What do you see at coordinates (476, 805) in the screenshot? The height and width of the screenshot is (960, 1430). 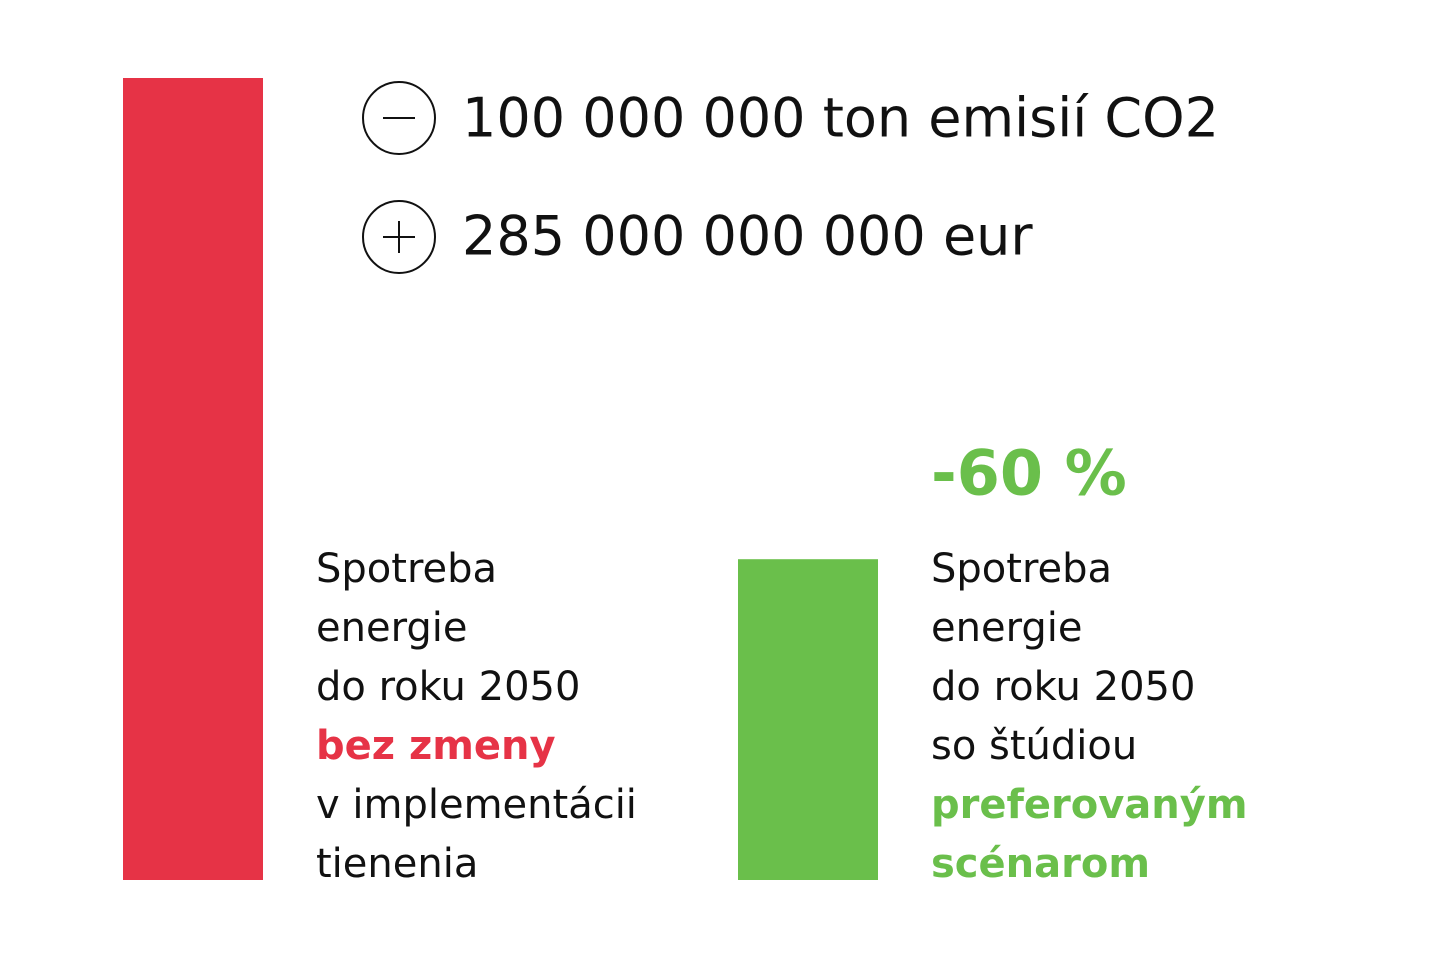 I see `label-line: v implementácii` at bounding box center [476, 805].